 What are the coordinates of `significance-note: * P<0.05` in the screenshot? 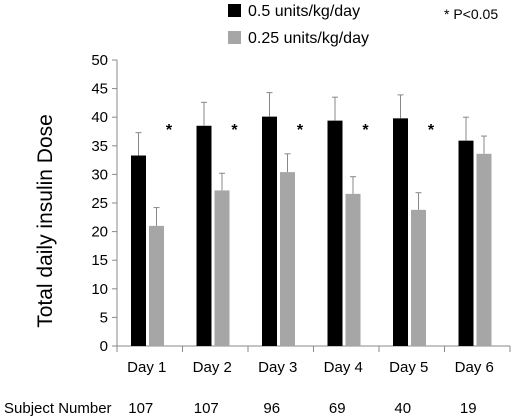 It's located at (471, 14).